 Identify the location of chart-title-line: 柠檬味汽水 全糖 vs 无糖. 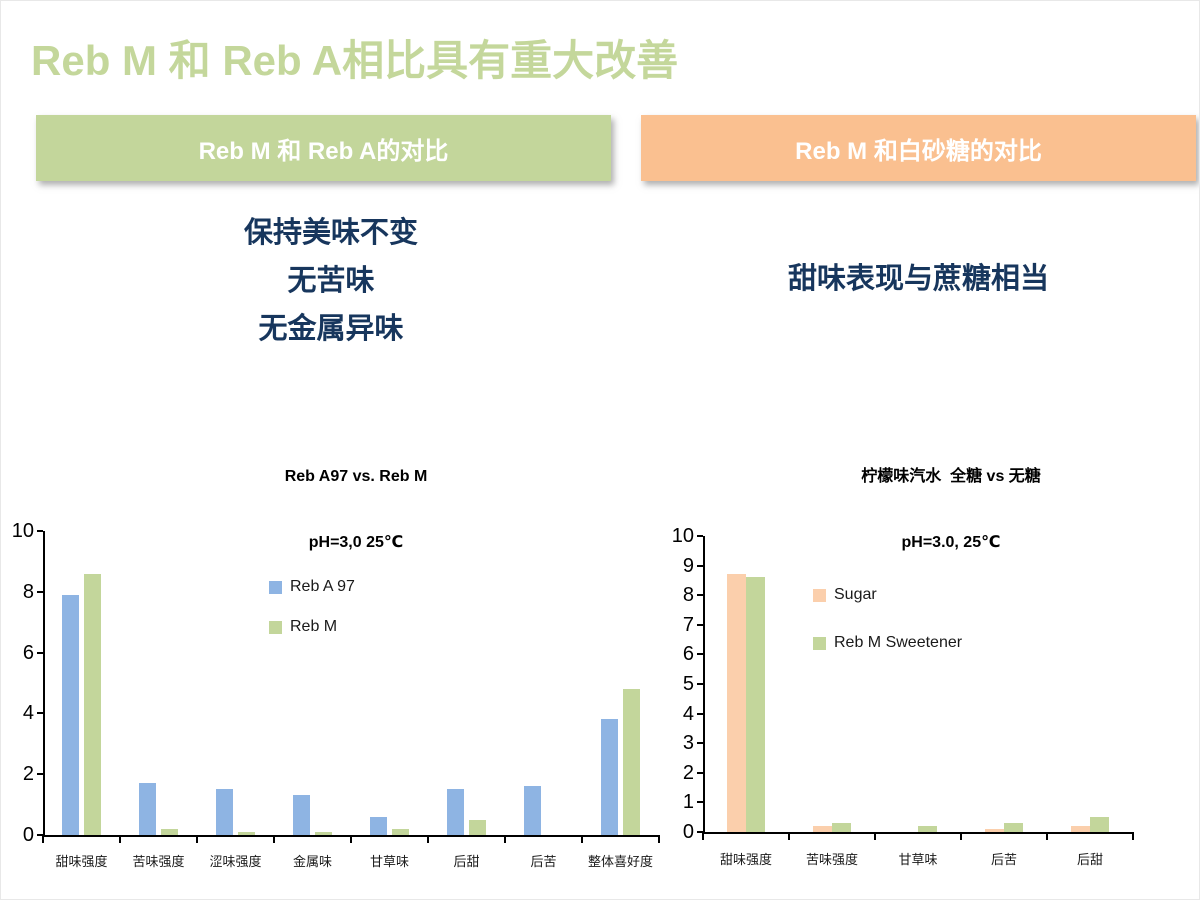
(951, 476).